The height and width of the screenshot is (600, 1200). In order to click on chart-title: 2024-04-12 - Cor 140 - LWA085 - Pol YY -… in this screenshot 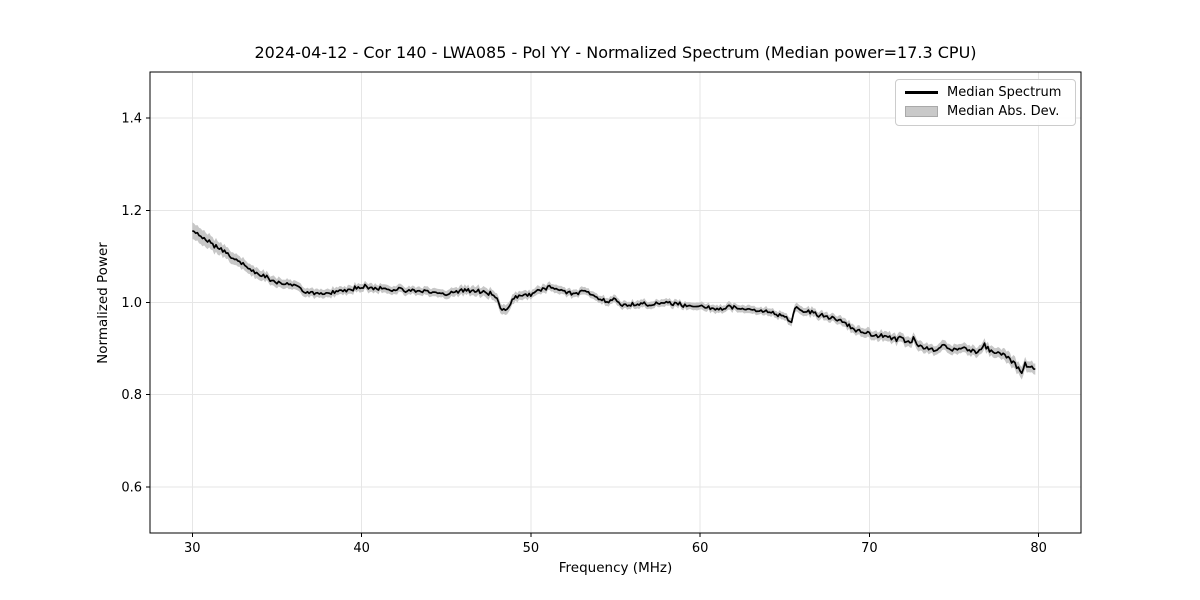, I will do `click(615, 52)`.